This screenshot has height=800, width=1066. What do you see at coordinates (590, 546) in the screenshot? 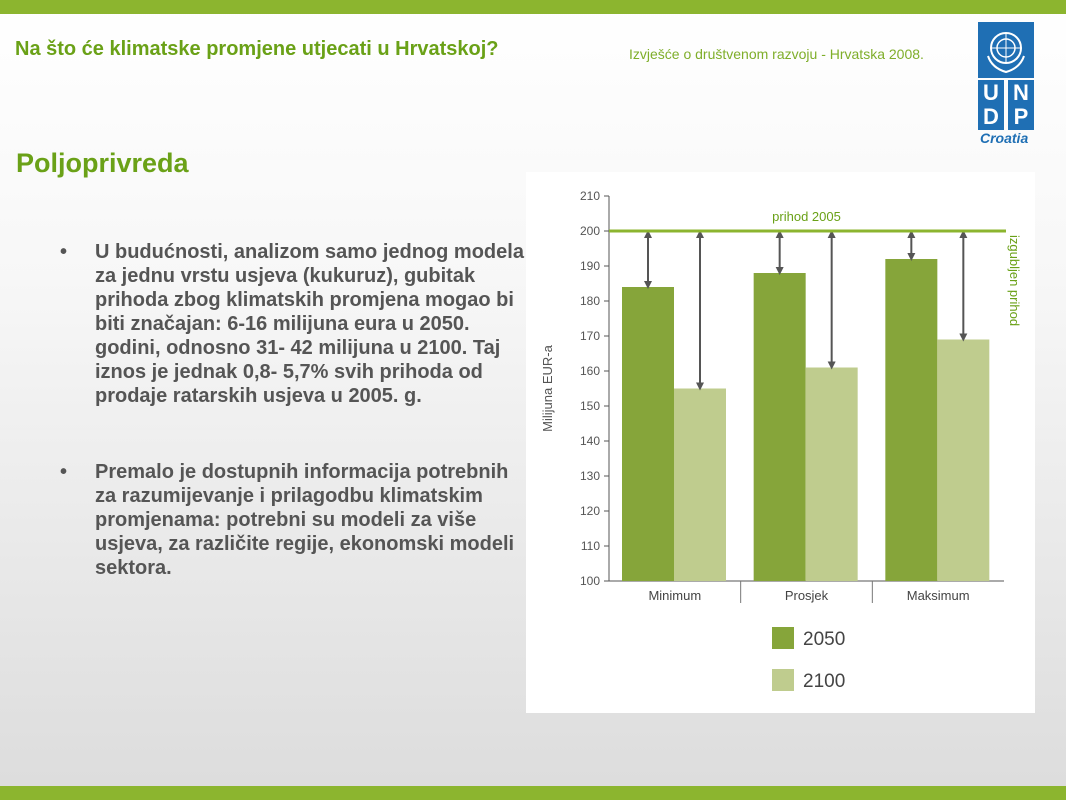
I see `y-tick-label: 110` at bounding box center [590, 546].